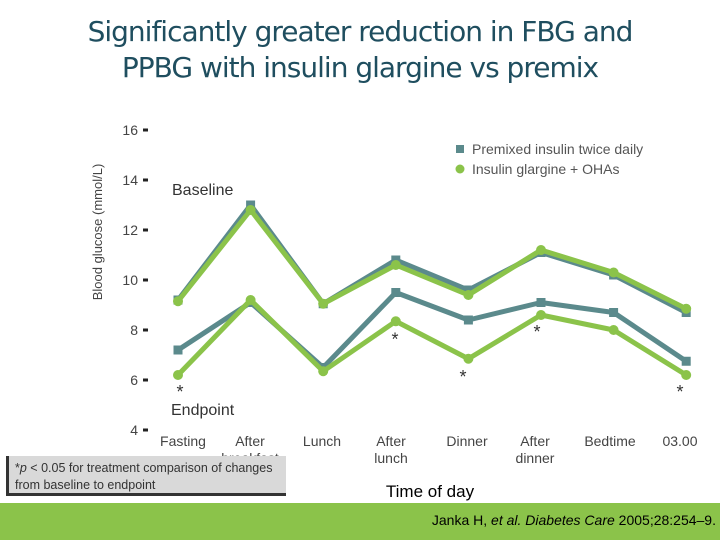 This screenshot has width=720, height=540. I want to click on y-tick-label: 10, so click(130, 280).